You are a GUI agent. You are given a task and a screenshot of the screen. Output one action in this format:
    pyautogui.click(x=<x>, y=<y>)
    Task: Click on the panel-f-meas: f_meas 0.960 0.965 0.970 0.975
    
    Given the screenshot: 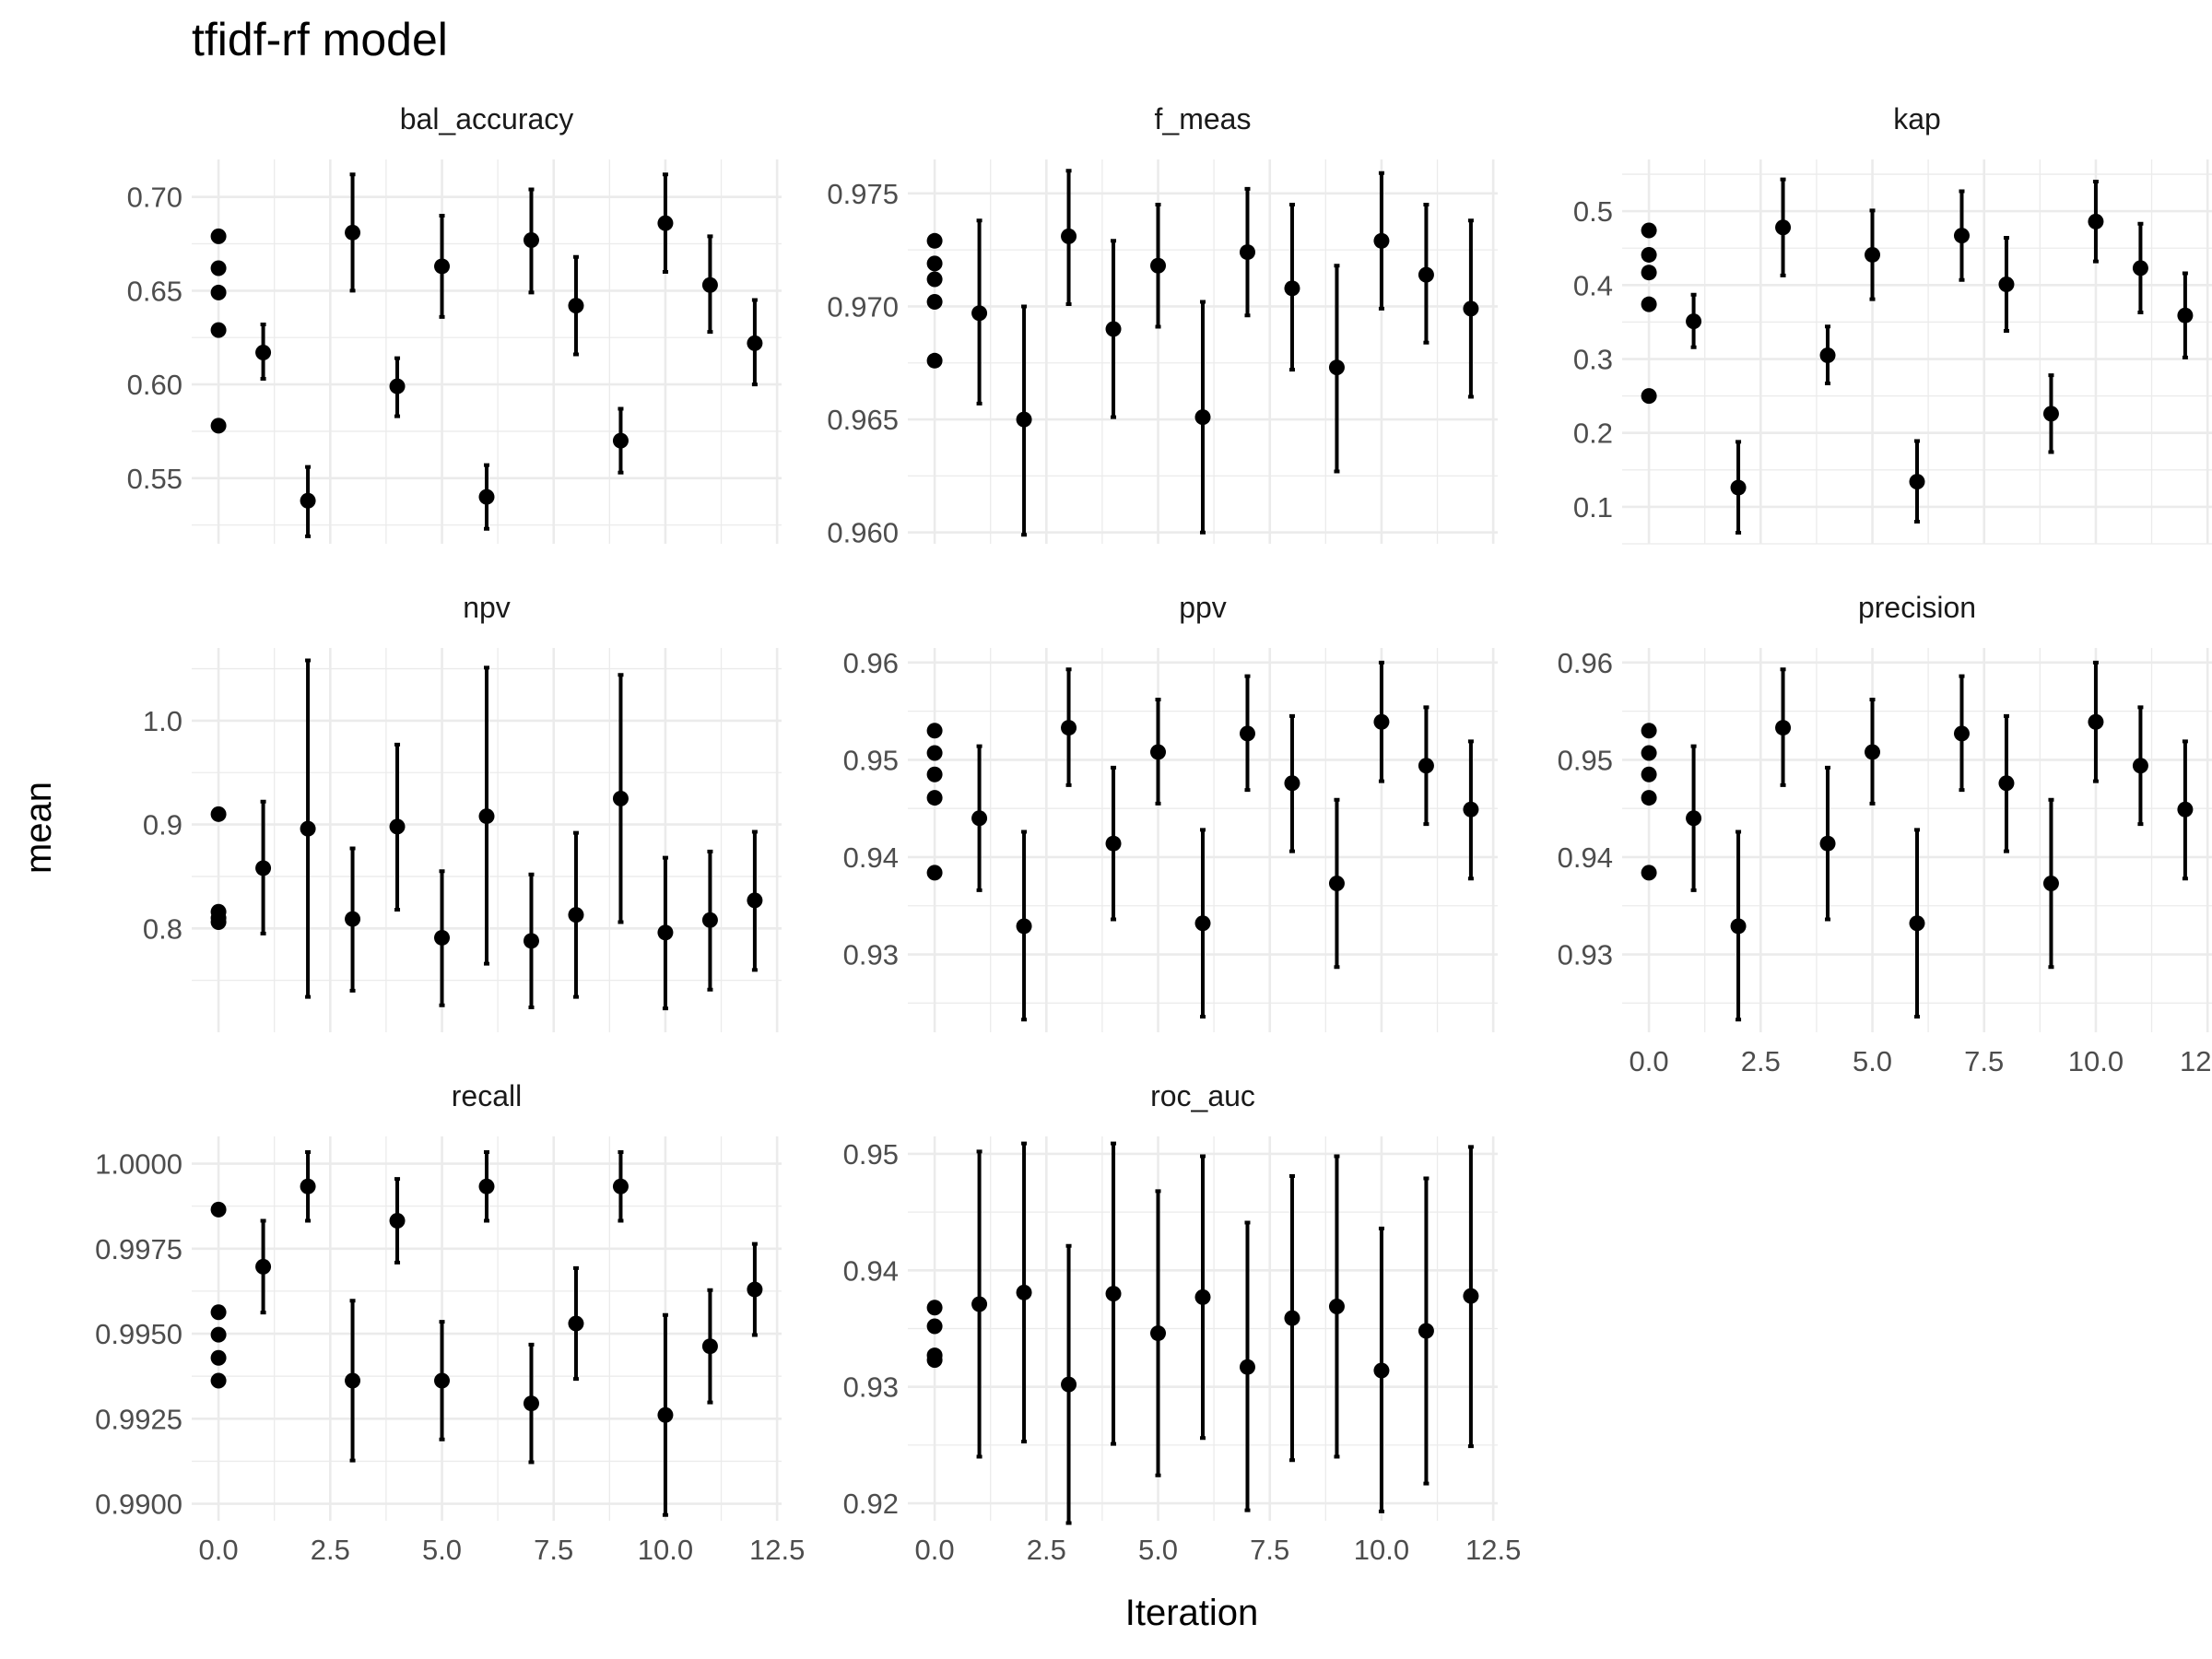 What is the action you would take?
    pyautogui.click(x=1162, y=325)
    